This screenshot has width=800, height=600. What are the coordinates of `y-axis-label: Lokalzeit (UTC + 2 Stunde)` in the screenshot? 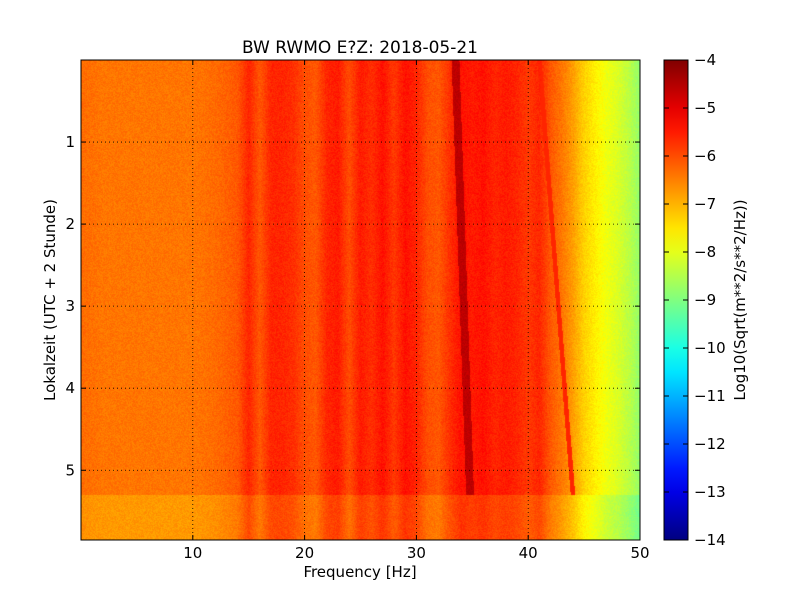 It's located at (50, 300).